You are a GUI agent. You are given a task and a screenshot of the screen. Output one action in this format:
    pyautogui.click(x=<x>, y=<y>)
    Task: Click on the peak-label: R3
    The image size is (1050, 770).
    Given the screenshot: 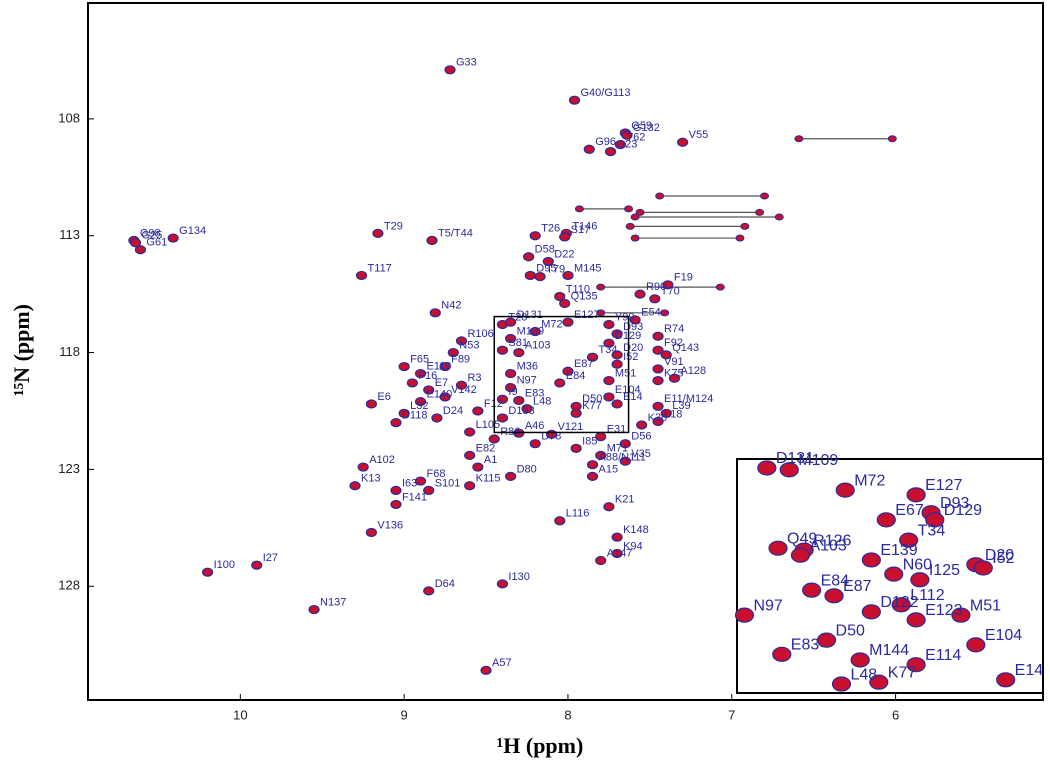 What is the action you would take?
    pyautogui.click(x=474, y=378)
    